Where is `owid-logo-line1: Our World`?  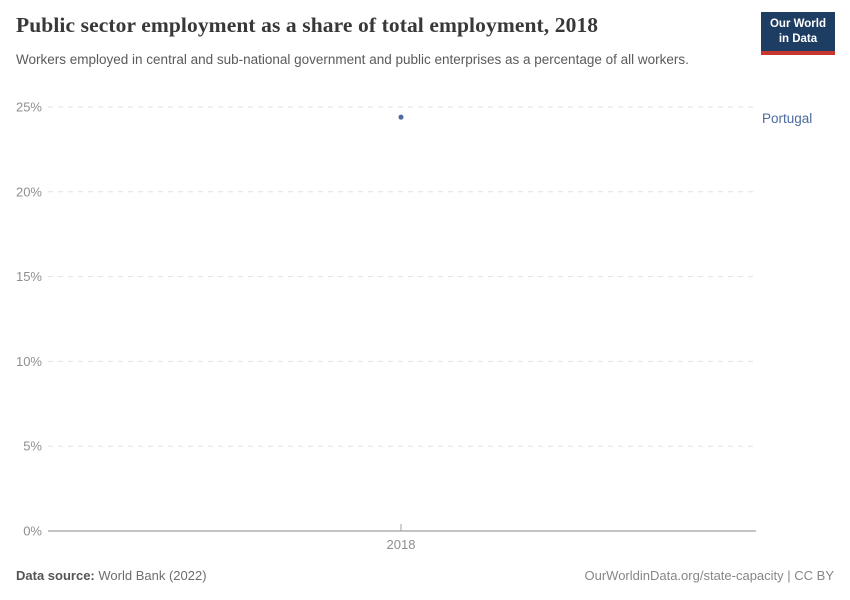 owid-logo-line1: Our World is located at coordinates (797, 24).